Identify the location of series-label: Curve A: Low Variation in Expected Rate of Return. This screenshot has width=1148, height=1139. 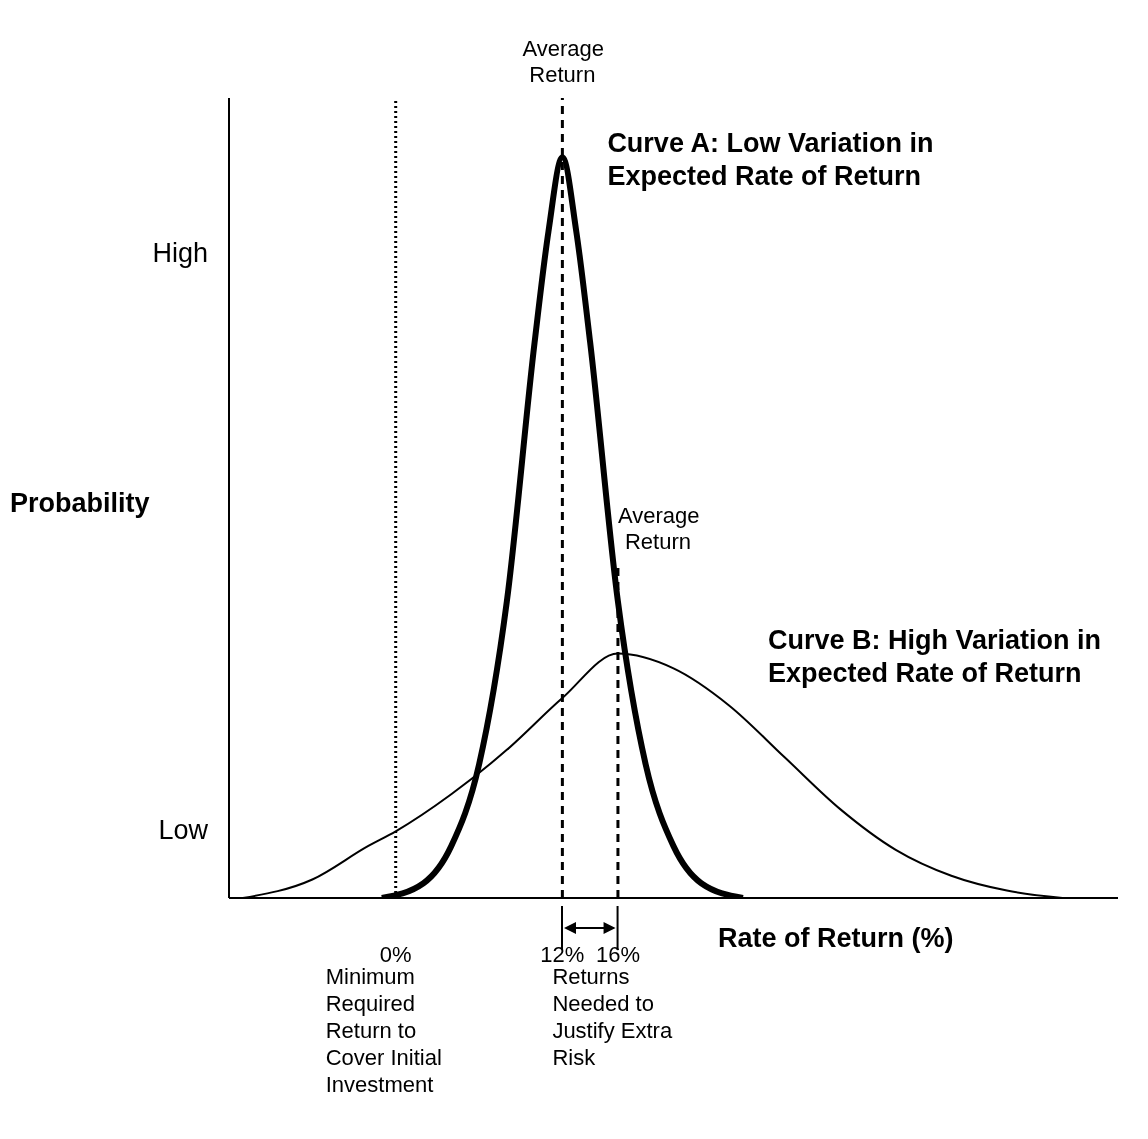
(771, 160).